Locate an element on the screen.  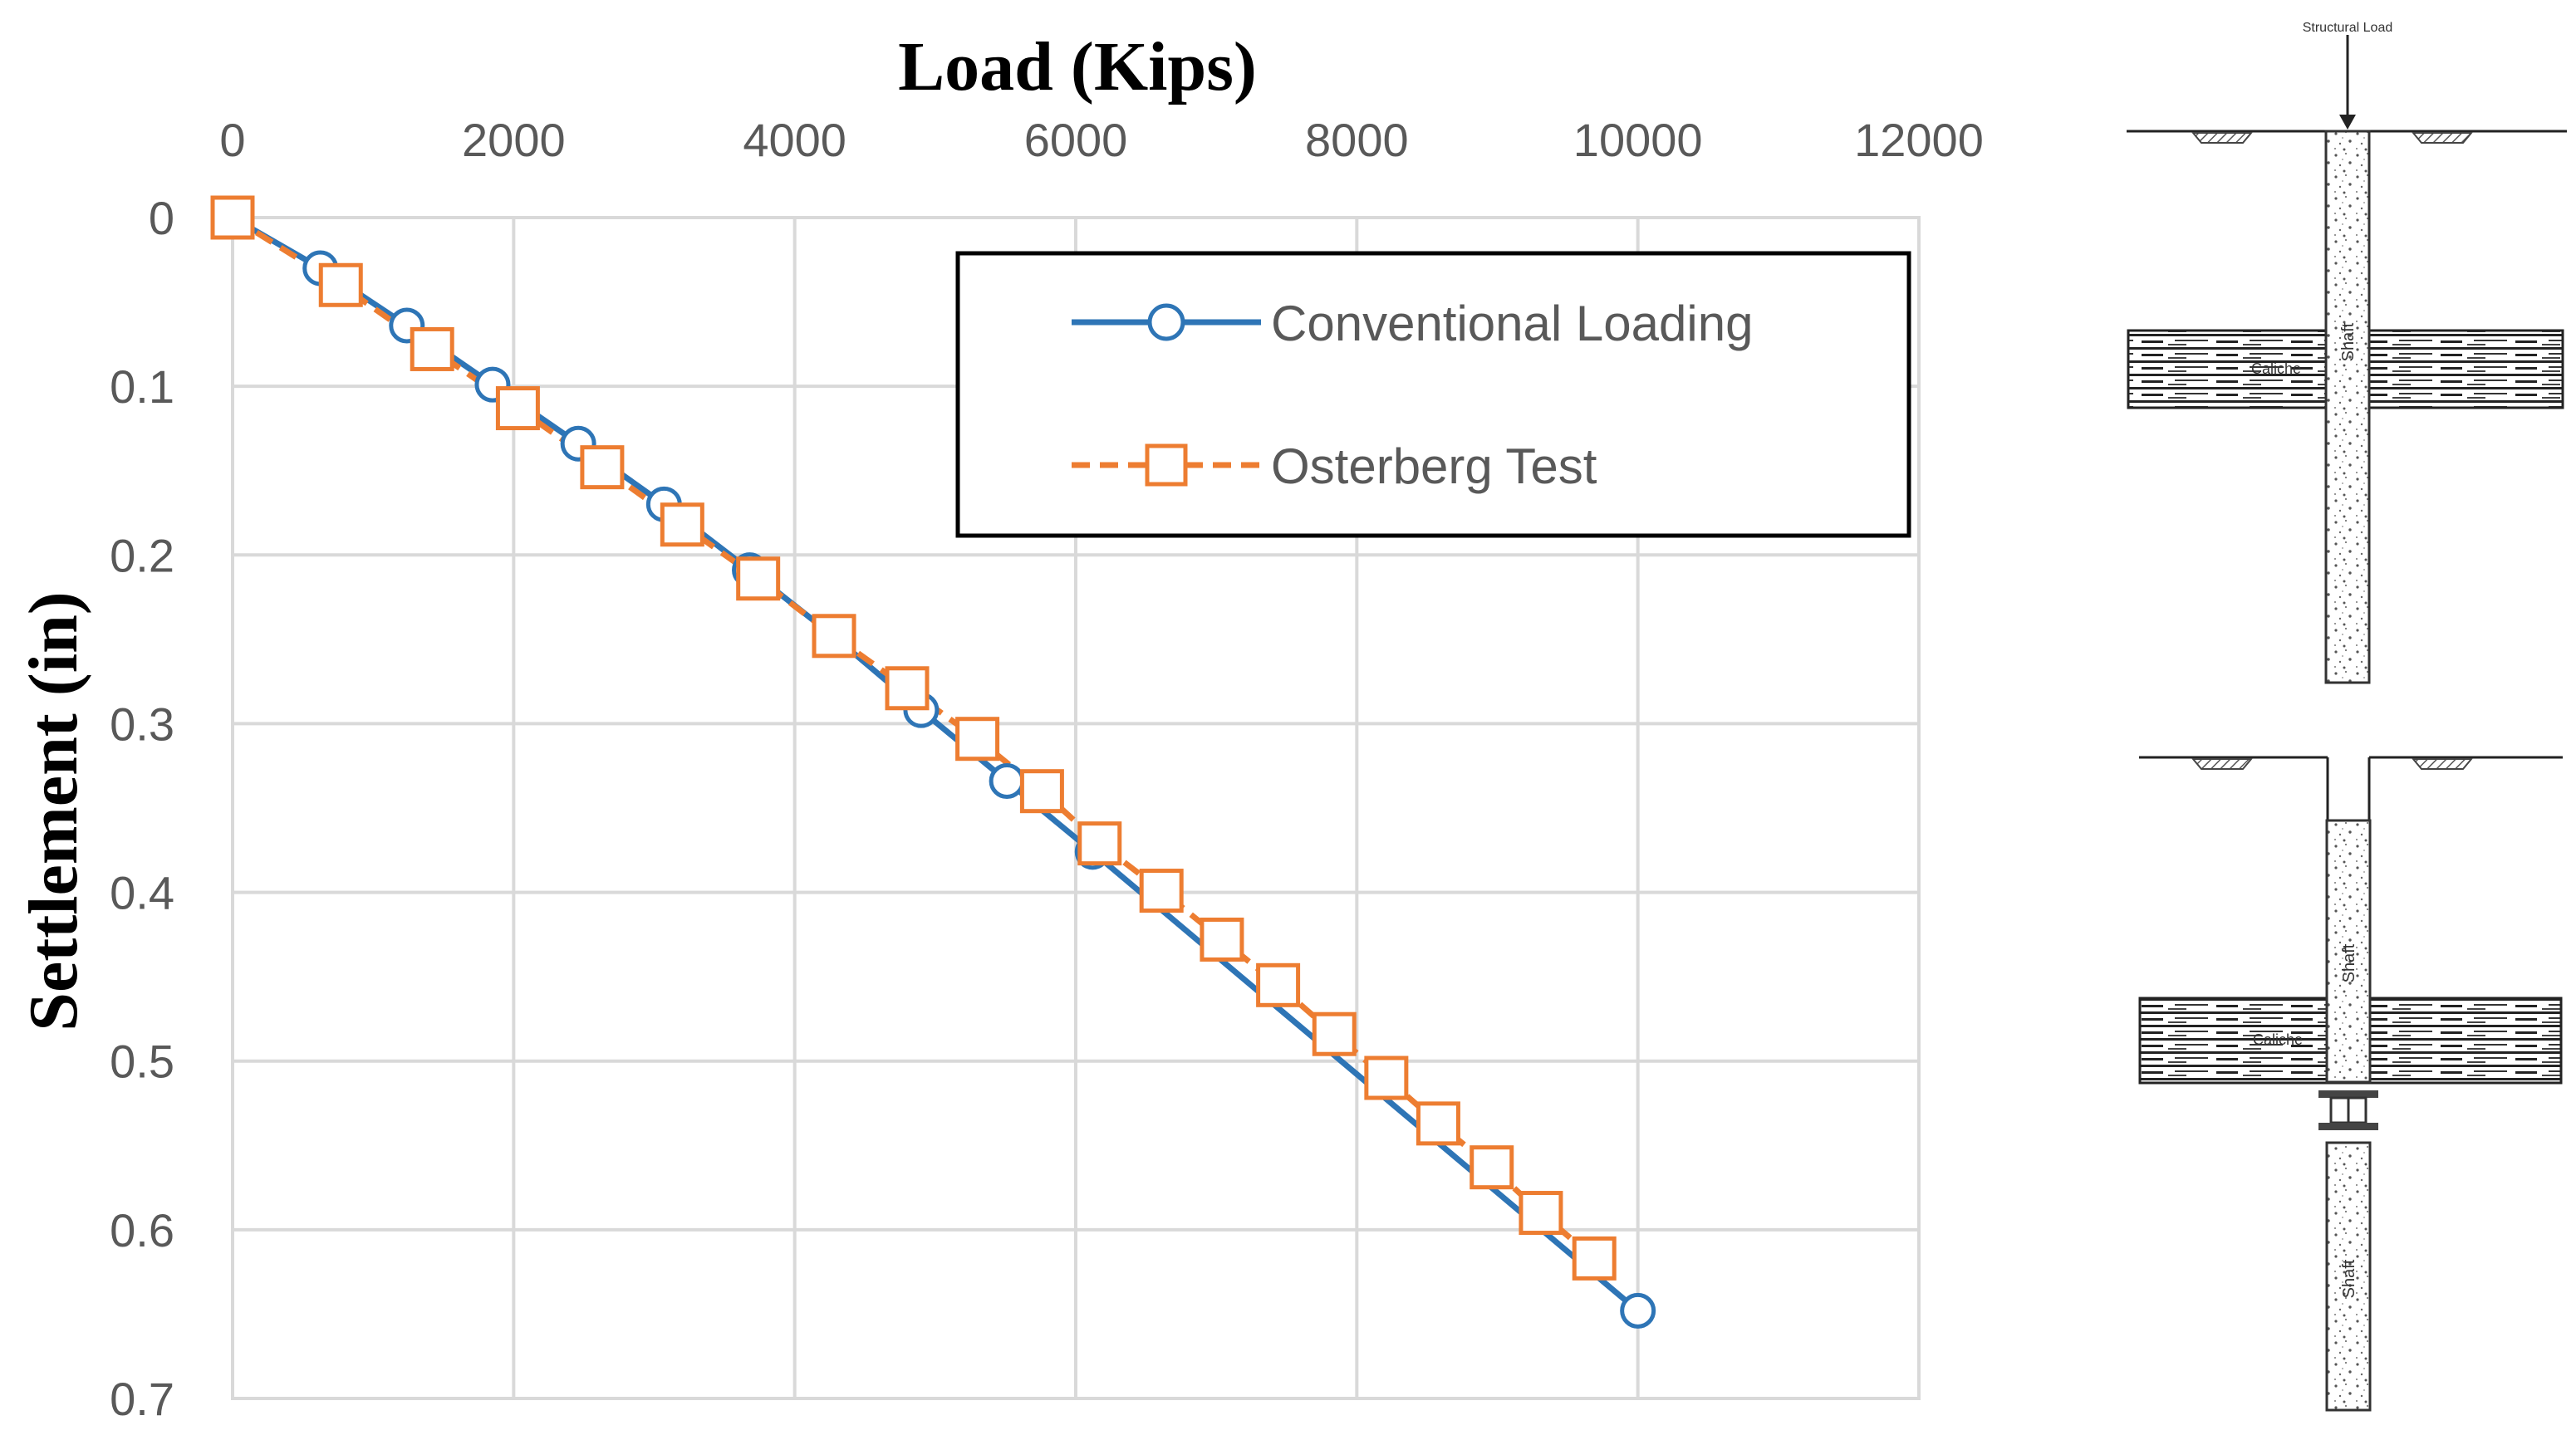
legend: Conventional Loading Osterberg Test is located at coordinates (1433, 394).